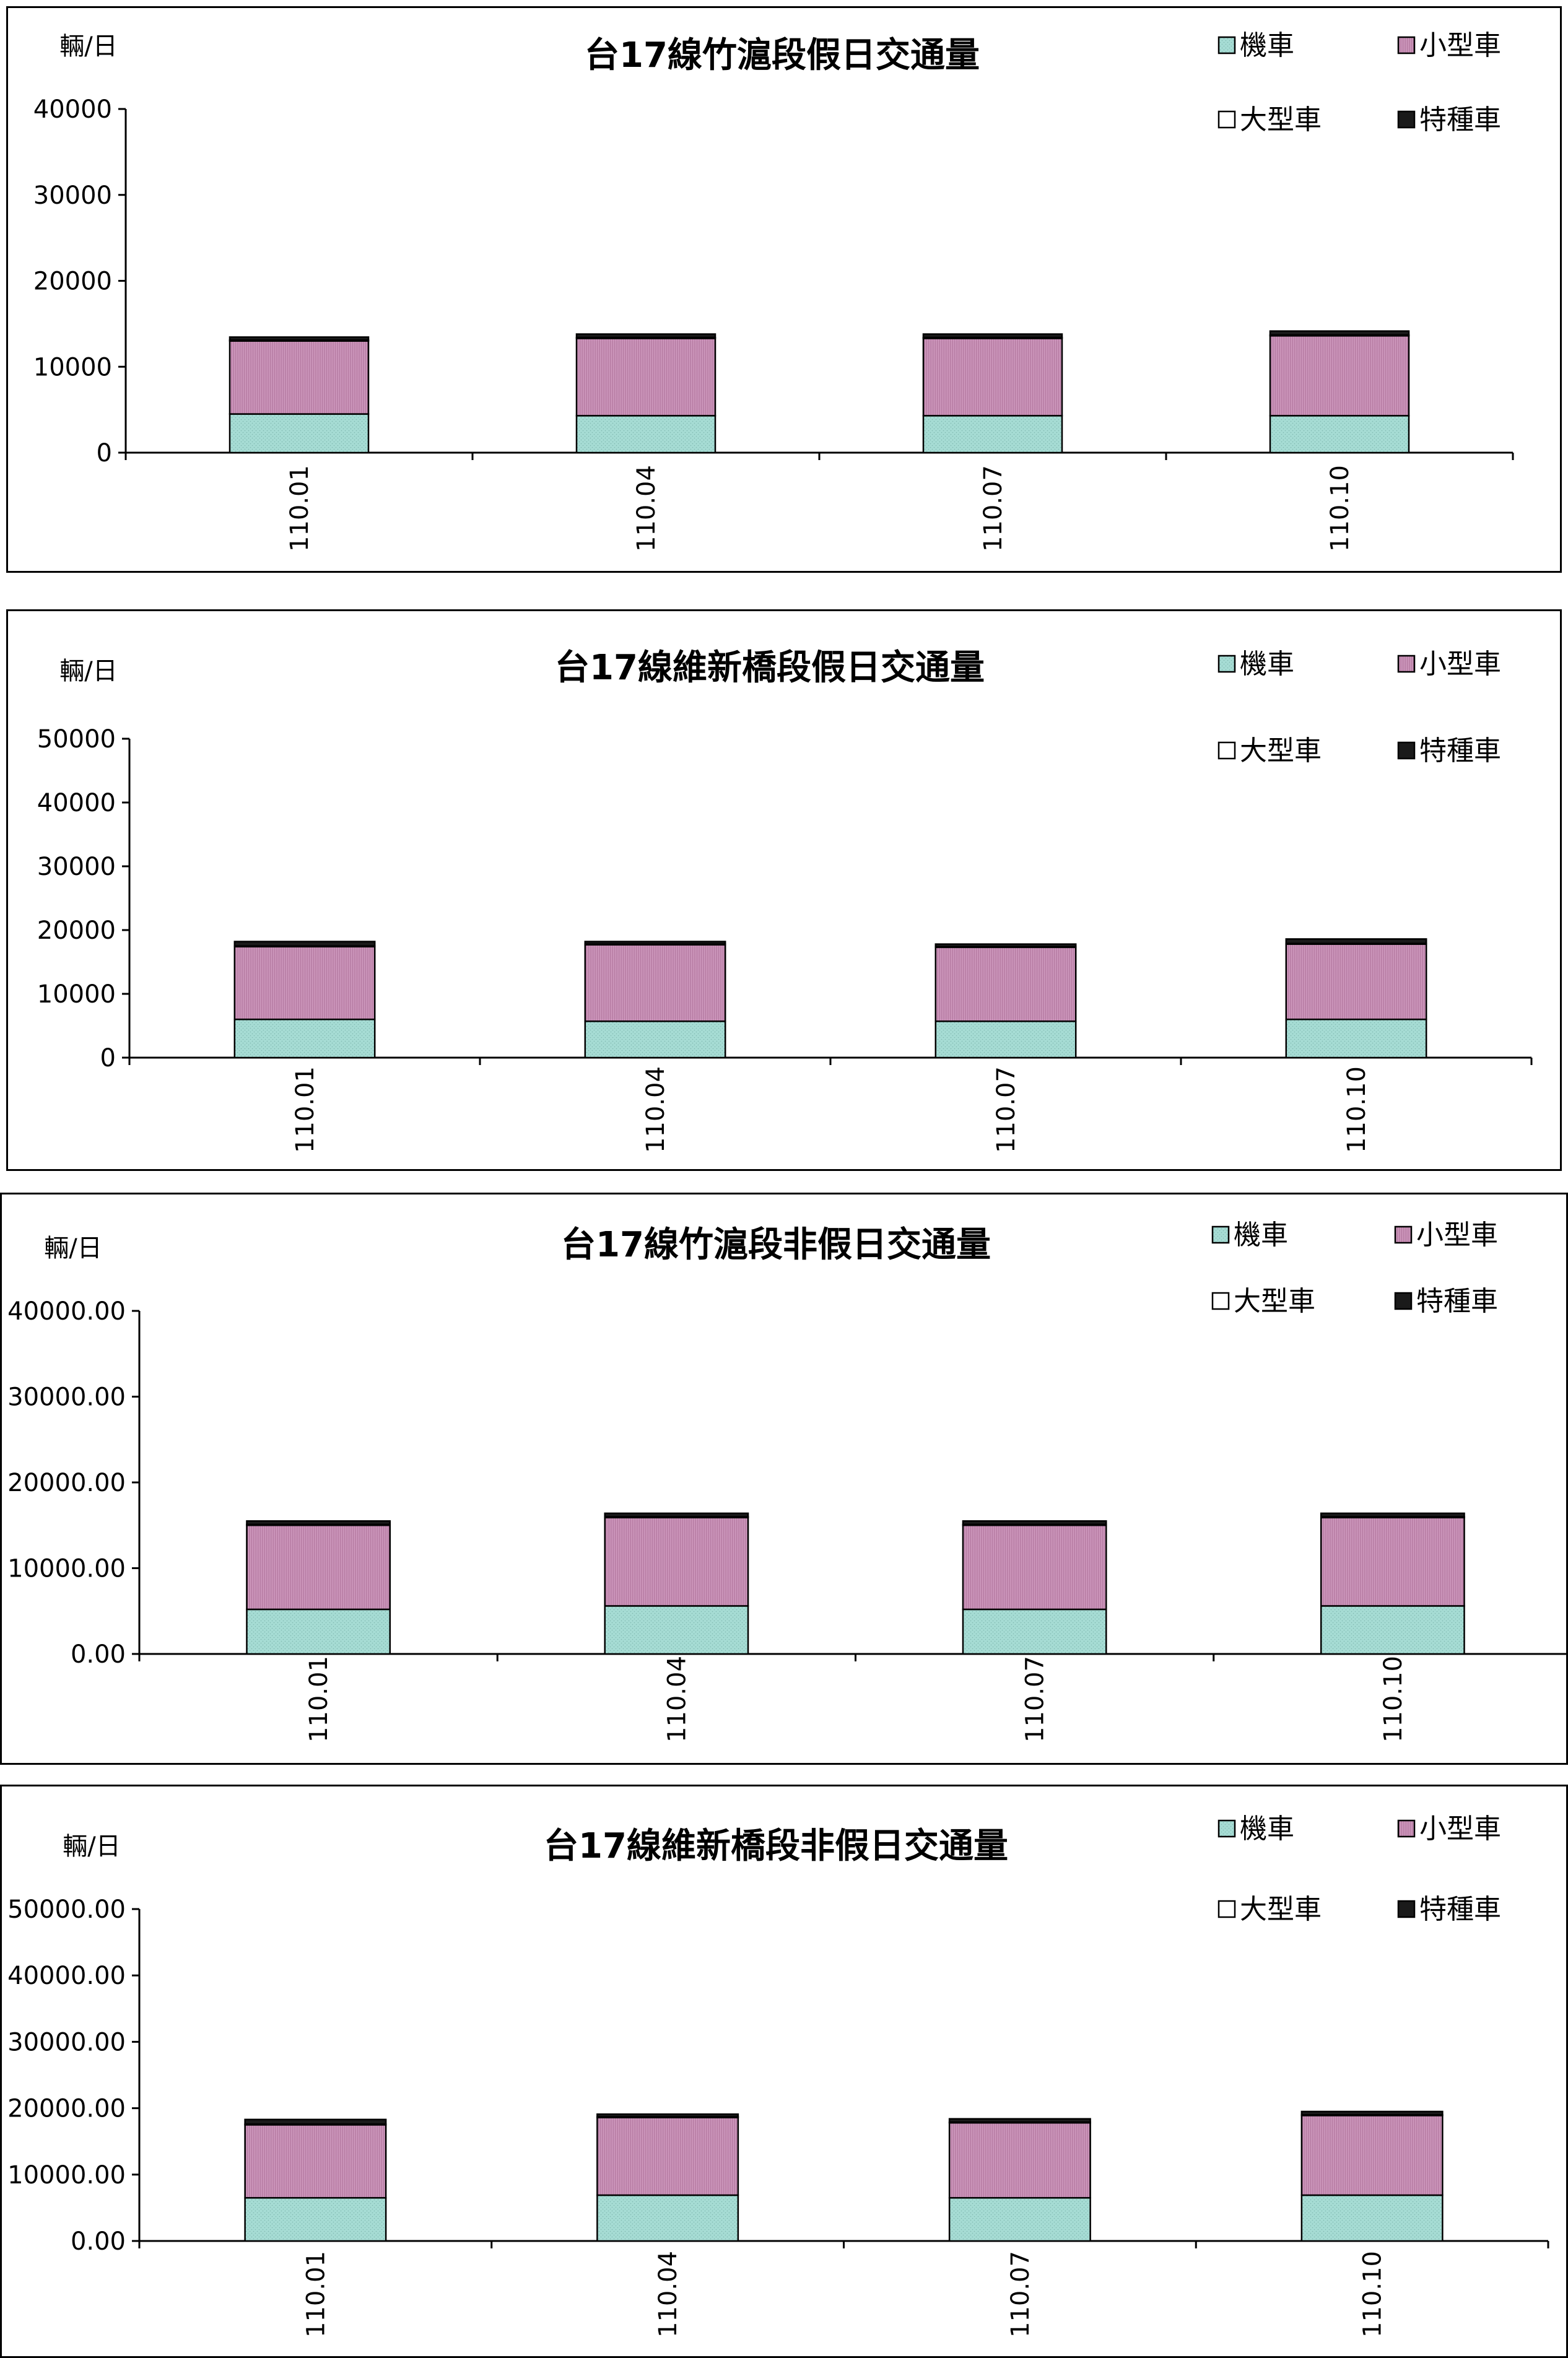 The height and width of the screenshot is (2358, 1568). What do you see at coordinates (67, 1569) in the screenshot?
I see `y-tick-label: 10000.00` at bounding box center [67, 1569].